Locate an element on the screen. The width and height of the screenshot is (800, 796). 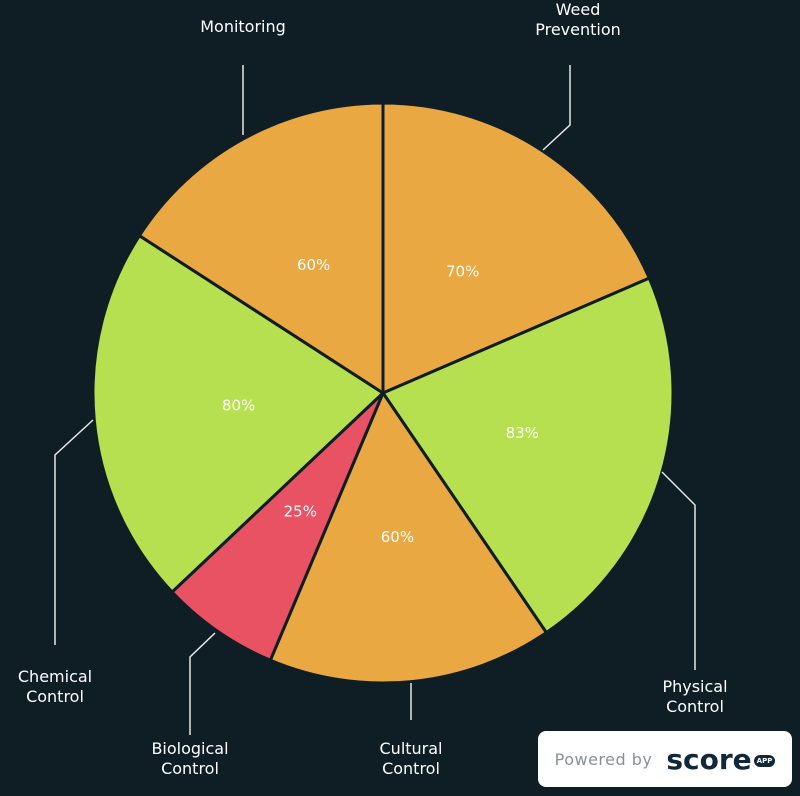
value-label: 25% is located at coordinates (300, 512).